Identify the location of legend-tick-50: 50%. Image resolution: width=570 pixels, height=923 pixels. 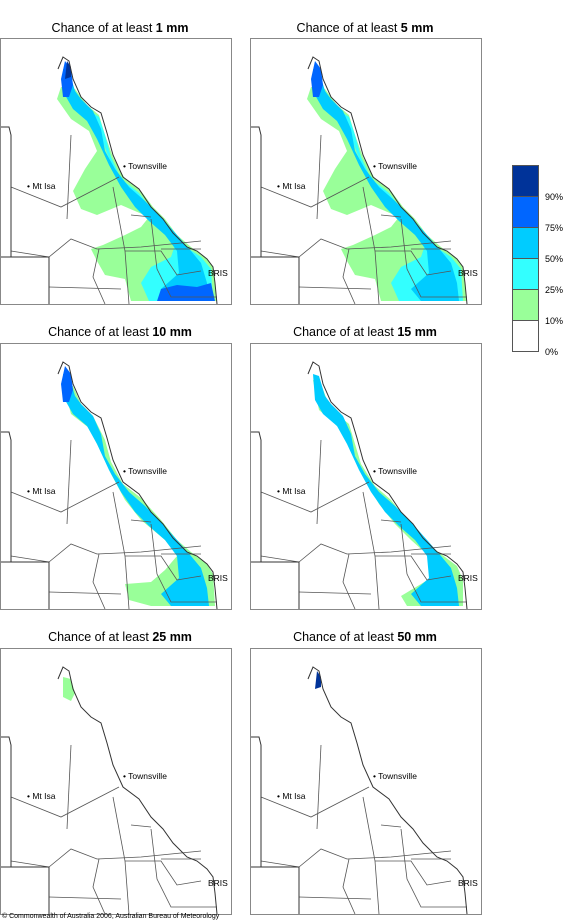
(554, 259).